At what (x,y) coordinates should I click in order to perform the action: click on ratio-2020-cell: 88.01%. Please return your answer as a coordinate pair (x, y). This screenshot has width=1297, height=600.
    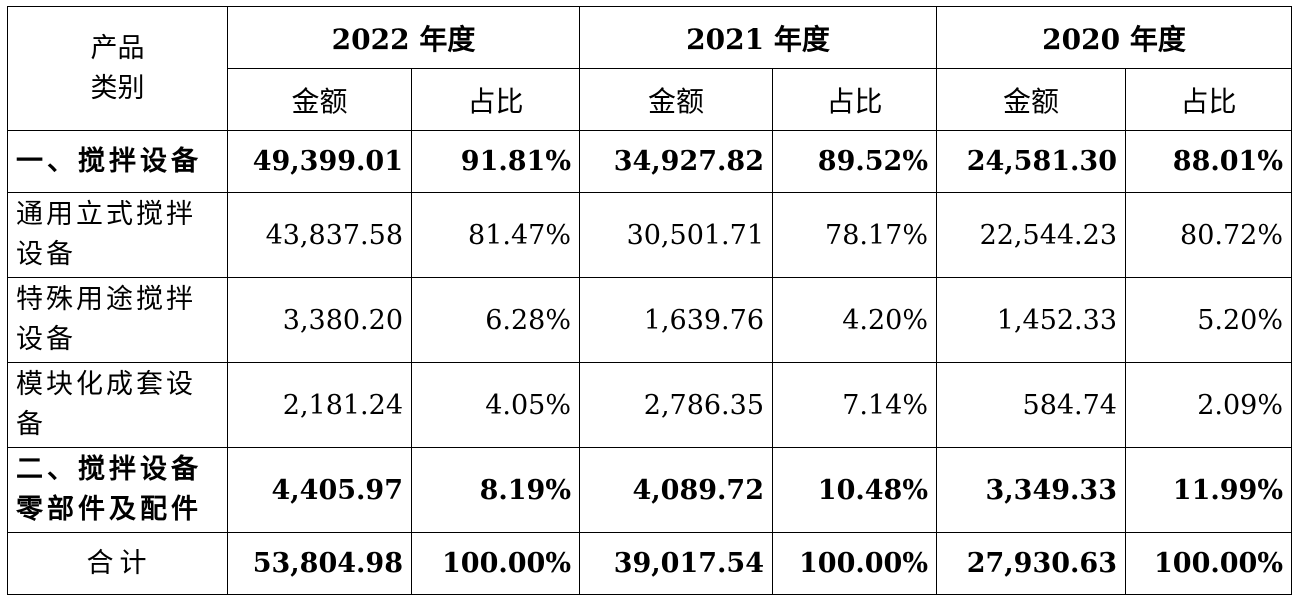
    Looking at the image, I should click on (1208, 161).